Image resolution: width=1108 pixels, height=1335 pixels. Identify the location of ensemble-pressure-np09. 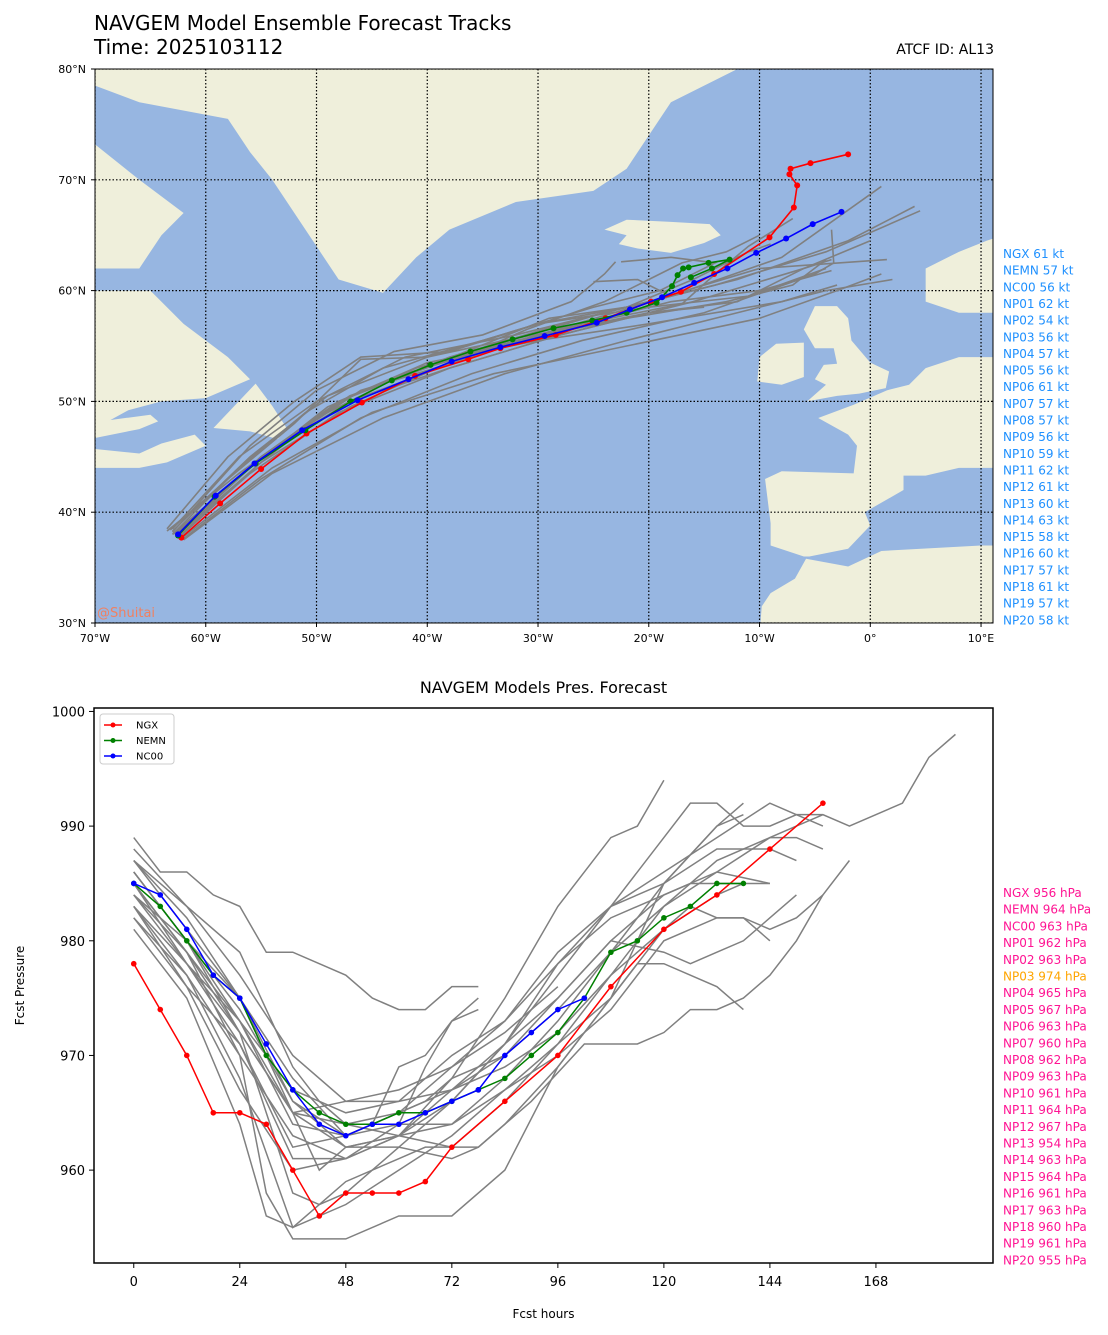
(451, 998).